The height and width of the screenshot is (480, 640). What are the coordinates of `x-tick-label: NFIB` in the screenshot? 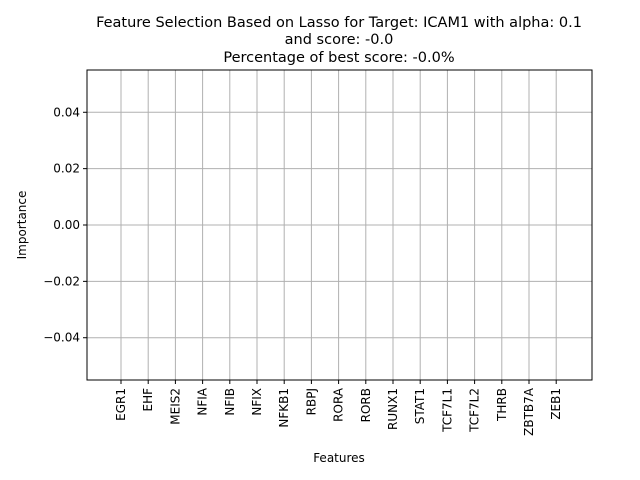 It's located at (230, 402).